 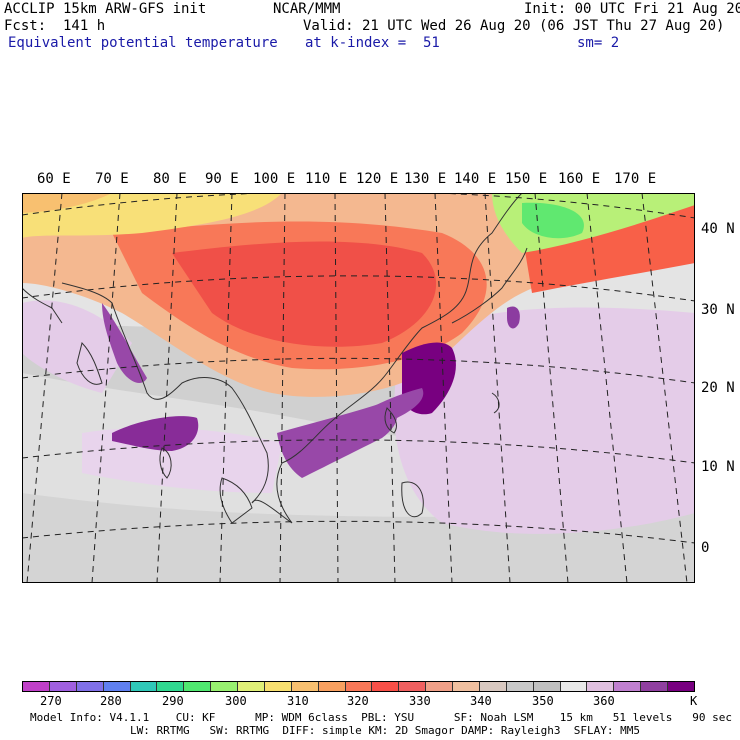 What do you see at coordinates (372, 43) in the screenshot?
I see `level-label: at k-index = 51` at bounding box center [372, 43].